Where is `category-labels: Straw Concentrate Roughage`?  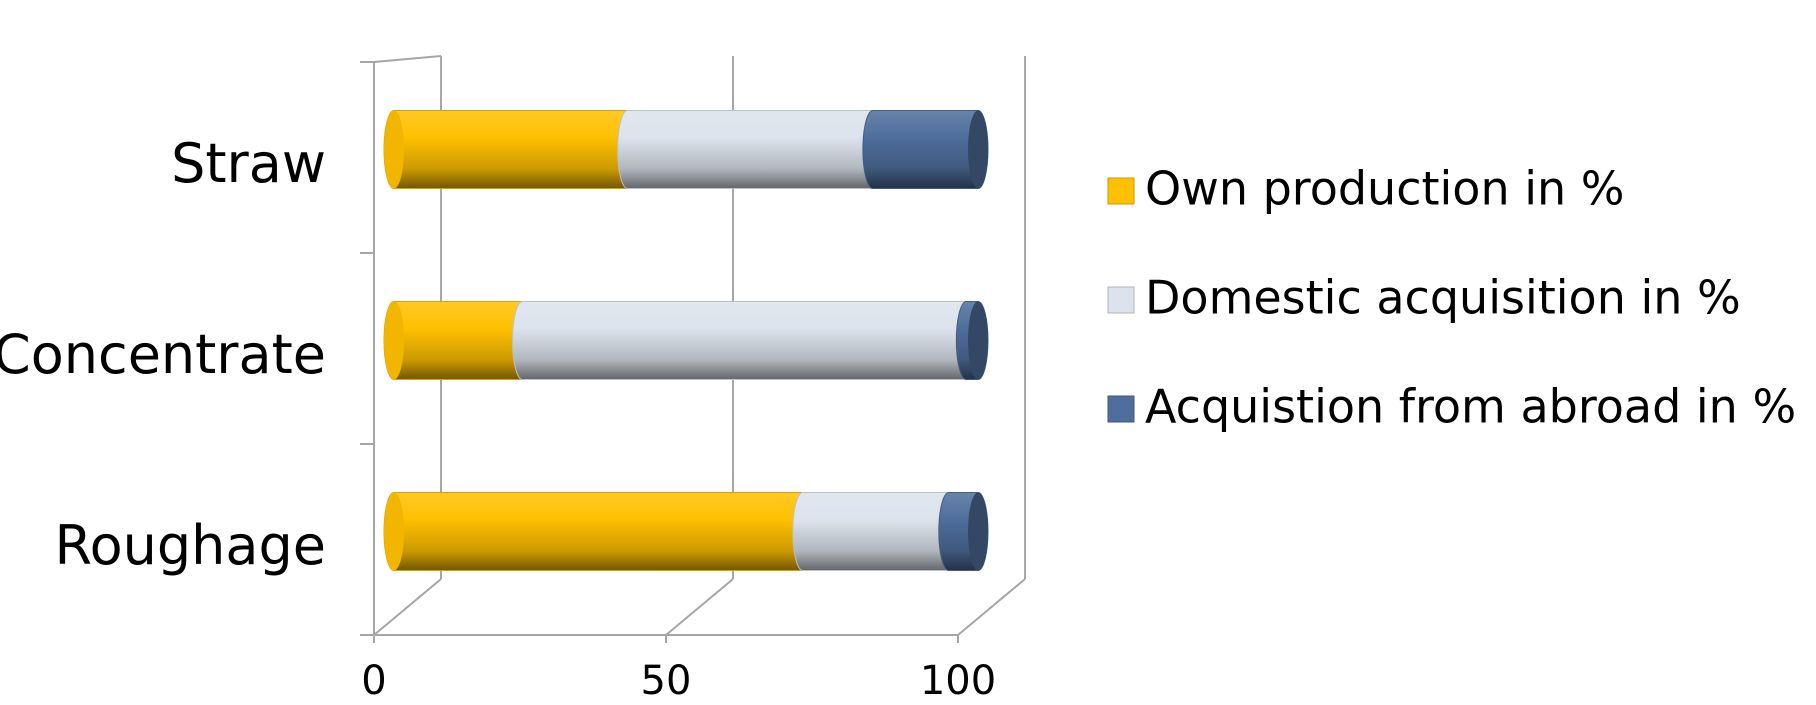
category-labels: Straw Concentrate Roughage is located at coordinates (163, 354).